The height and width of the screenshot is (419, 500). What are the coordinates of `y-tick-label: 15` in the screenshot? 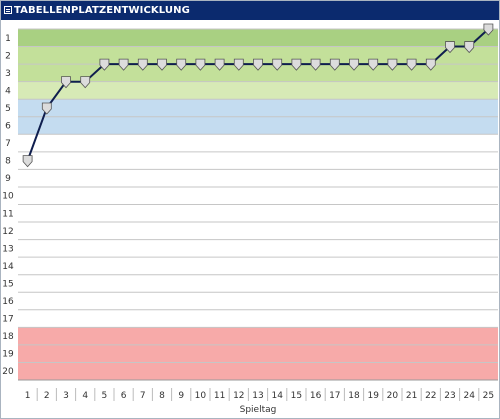 It's located at (7, 284).